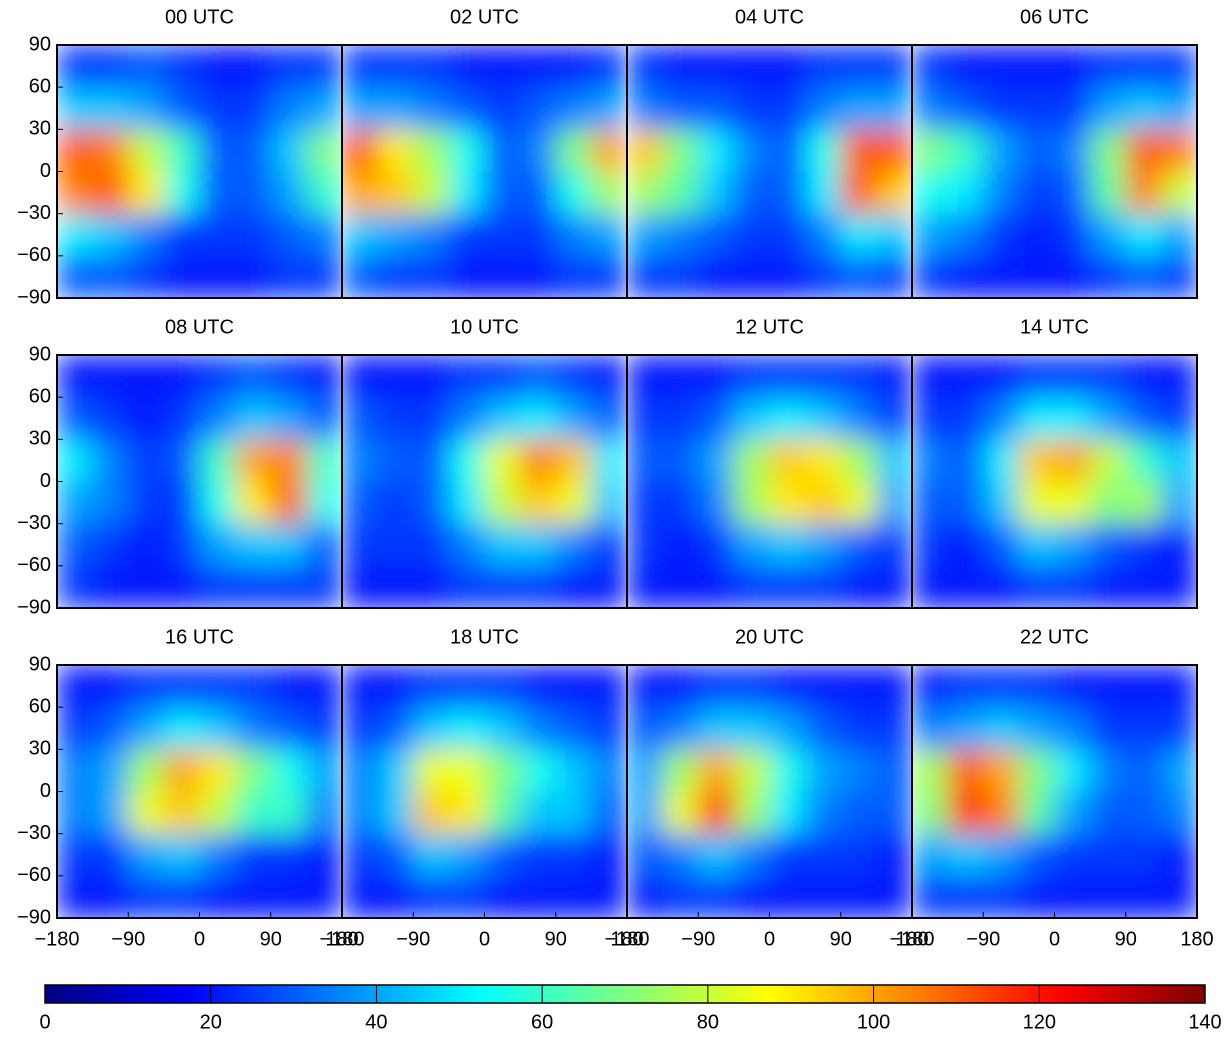 This screenshot has width=1231, height=1037. I want to click on y-tick-label: 0, so click(45, 481).